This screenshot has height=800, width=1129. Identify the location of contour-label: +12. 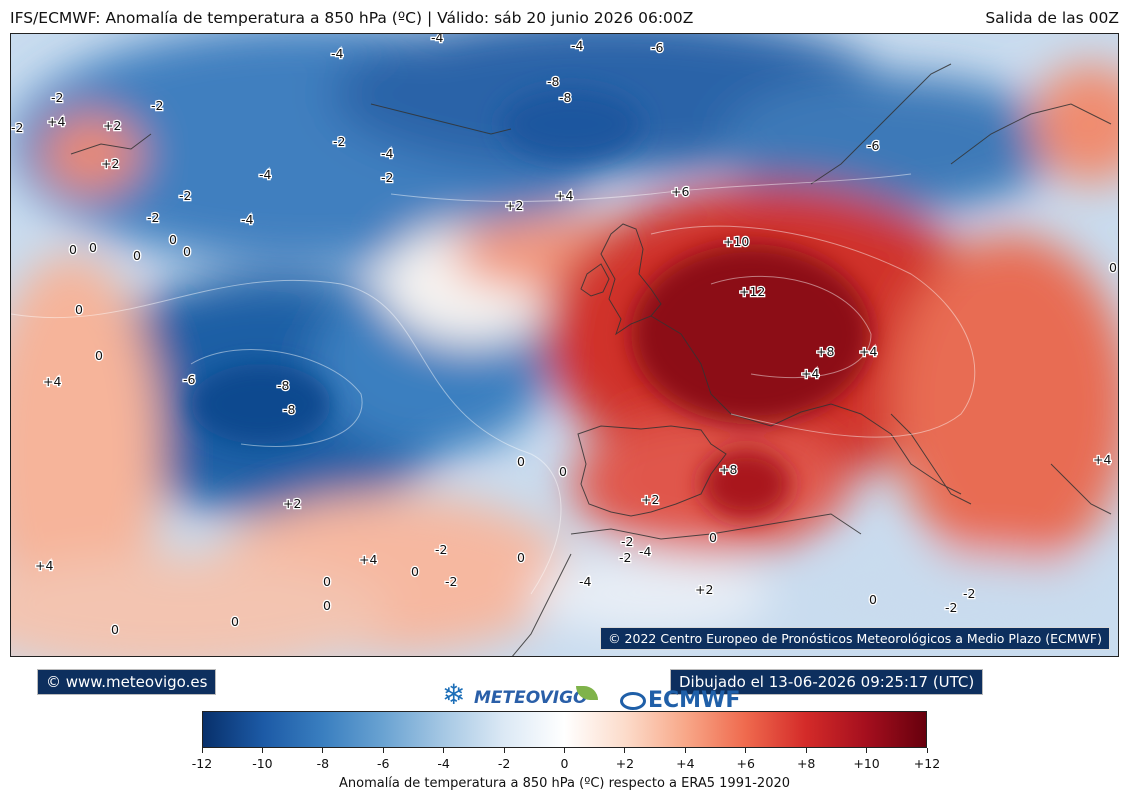
(752, 291).